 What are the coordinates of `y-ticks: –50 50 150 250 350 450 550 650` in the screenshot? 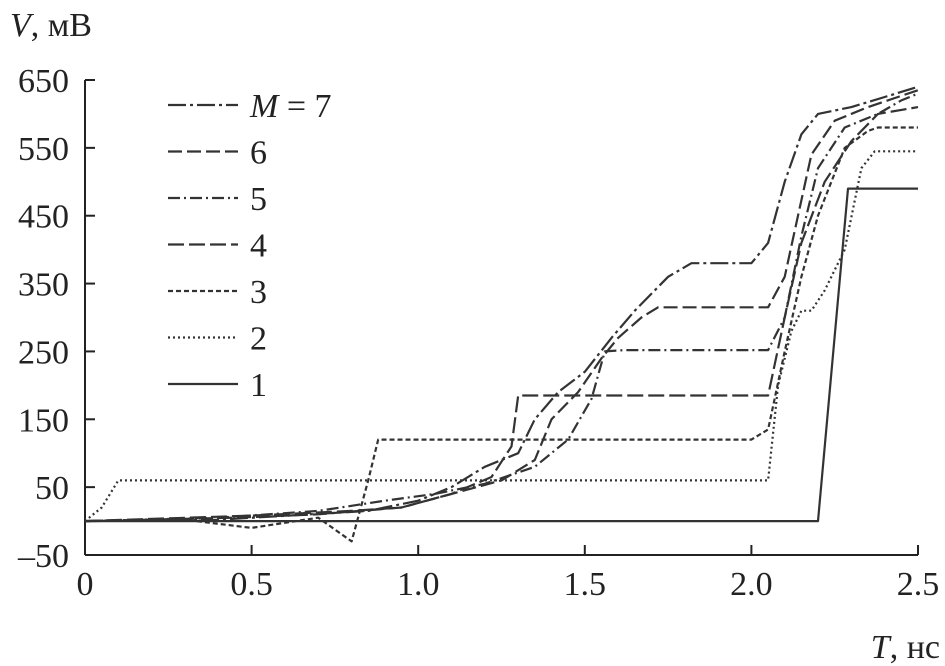 It's located at (56, 319).